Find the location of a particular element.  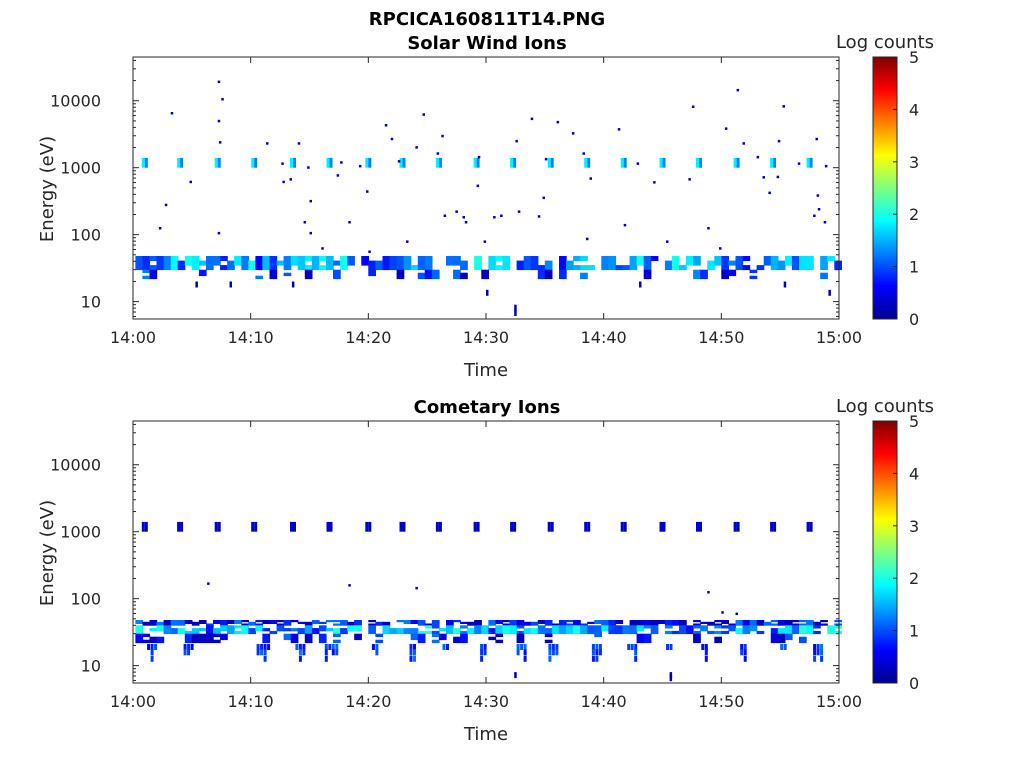

colorbar-tick-label: 4 is located at coordinates (914, 109).